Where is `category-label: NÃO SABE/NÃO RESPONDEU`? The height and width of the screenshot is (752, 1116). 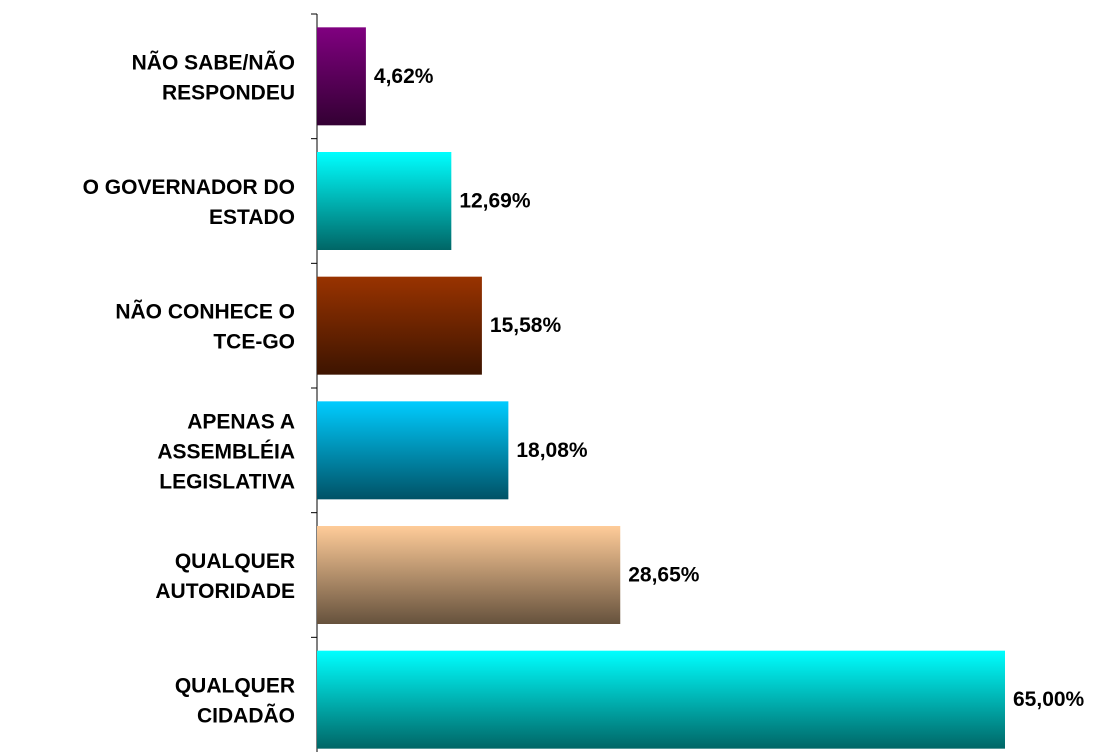 category-label: NÃO SABE/NÃO RESPONDEU is located at coordinates (213, 77).